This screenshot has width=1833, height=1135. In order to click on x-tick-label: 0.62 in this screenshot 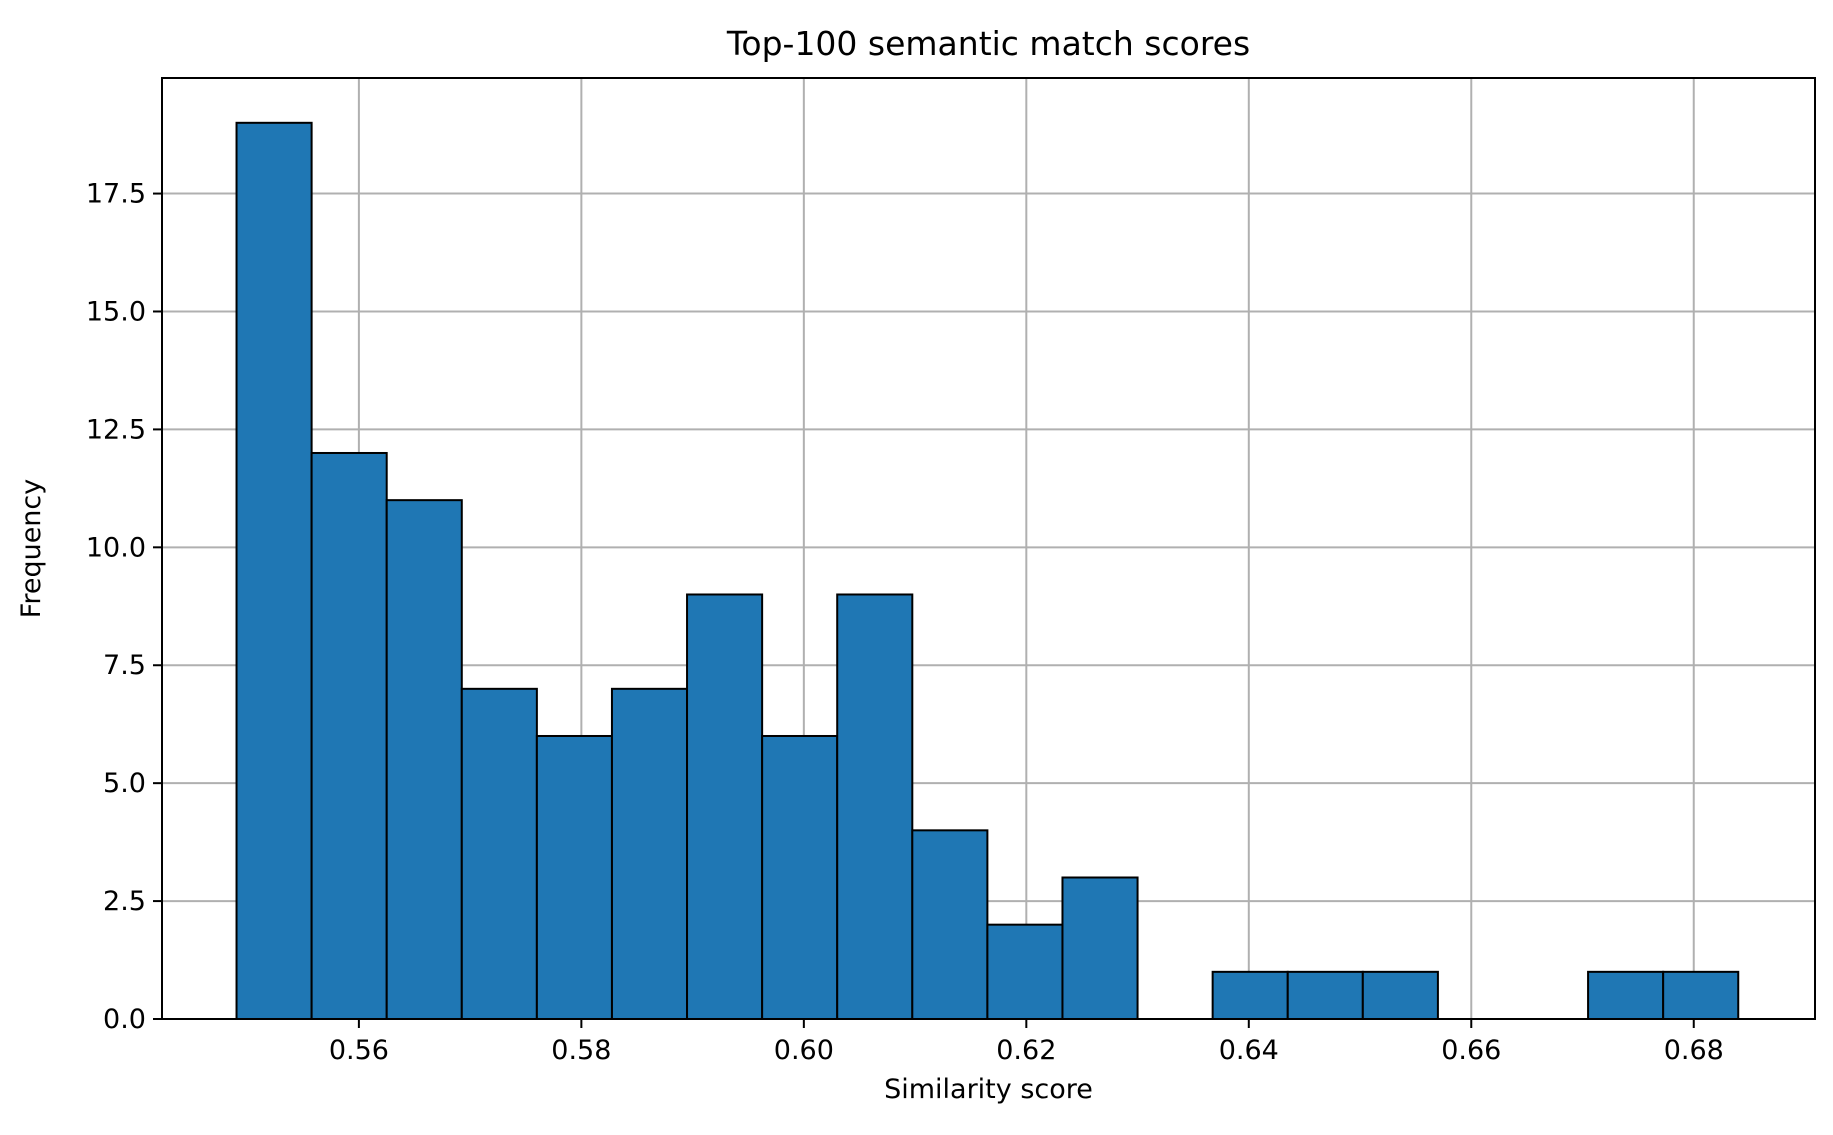, I will do `click(1026, 1050)`.